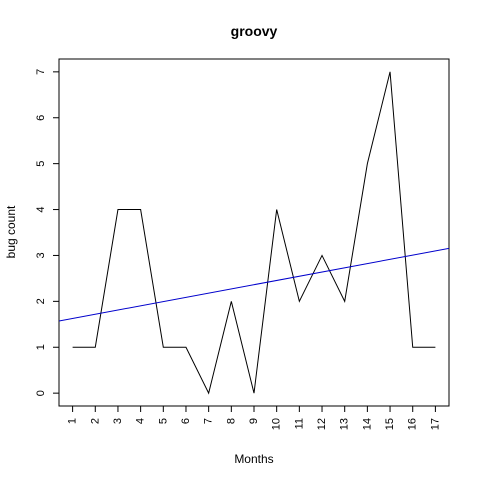  What do you see at coordinates (41, 72) in the screenshot?
I see `y-tick-label: 7` at bounding box center [41, 72].